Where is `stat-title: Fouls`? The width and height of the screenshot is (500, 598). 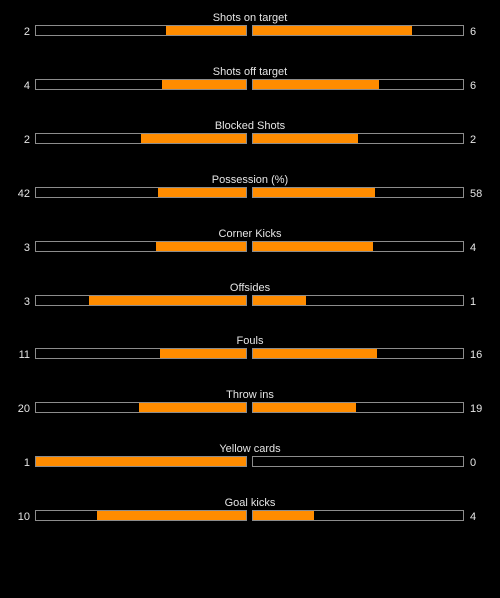
stat-title: Fouls is located at coordinates (250, 341).